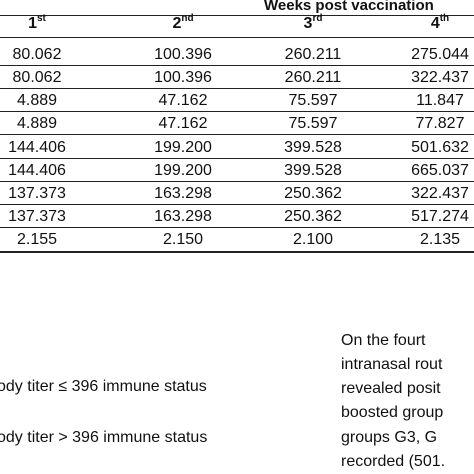  Describe the element at coordinates (187, 18) in the screenshot. I see `week-suffix: nd` at that location.